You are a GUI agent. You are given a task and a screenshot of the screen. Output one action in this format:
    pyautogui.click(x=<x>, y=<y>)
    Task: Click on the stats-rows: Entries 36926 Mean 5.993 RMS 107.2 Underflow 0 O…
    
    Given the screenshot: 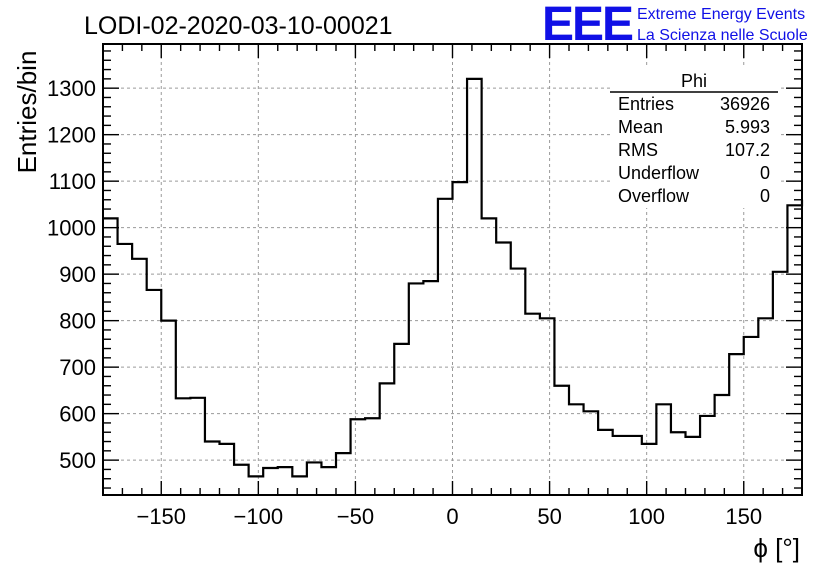 What is the action you would take?
    pyautogui.click(x=694, y=150)
    